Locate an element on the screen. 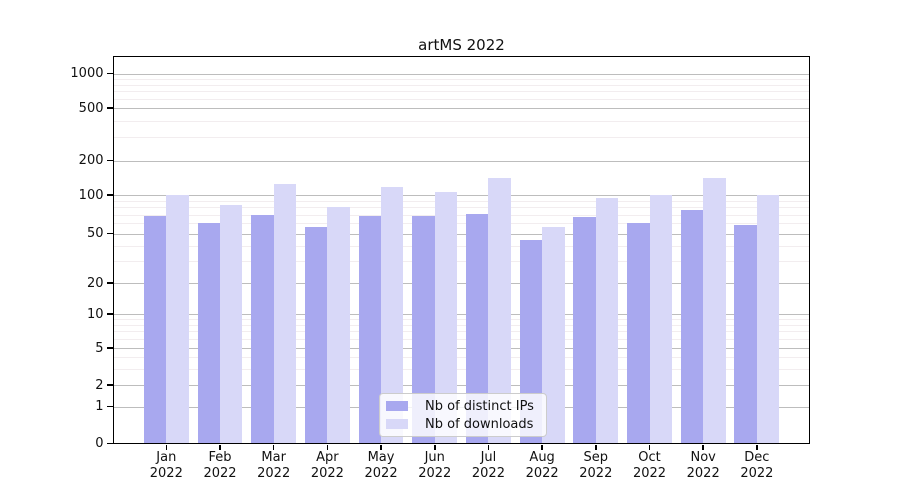 This screenshot has height=500, width=900. bar-downloads-apr is located at coordinates (338, 325).